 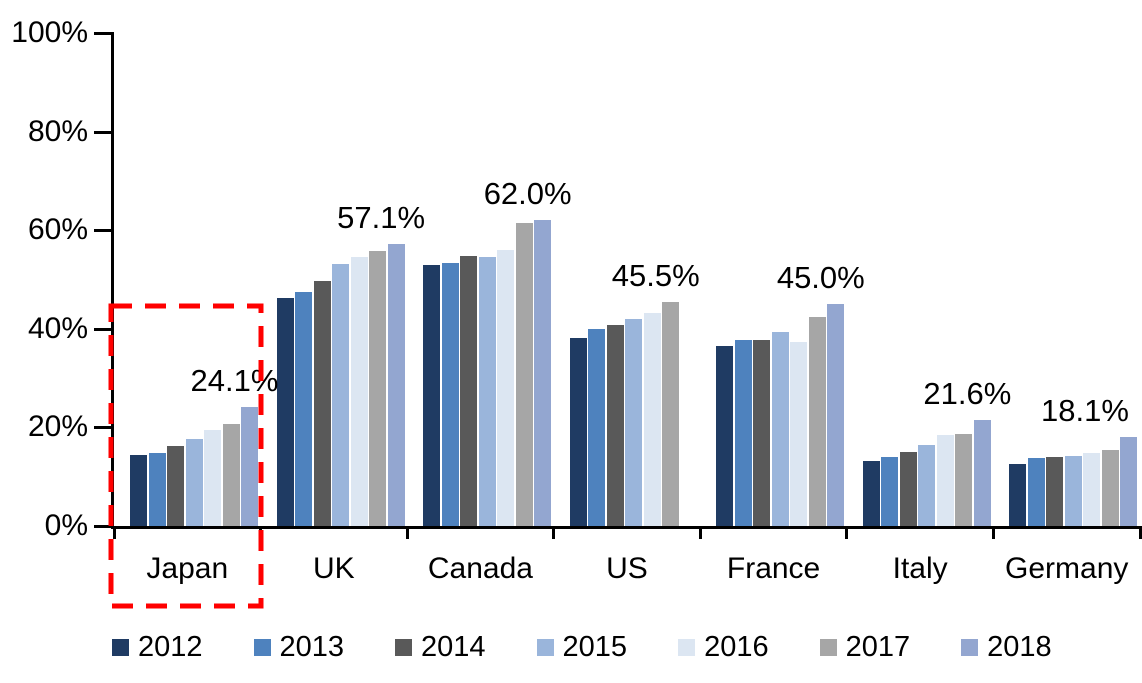 I want to click on data-label-italy: 21.6%, so click(x=967, y=393).